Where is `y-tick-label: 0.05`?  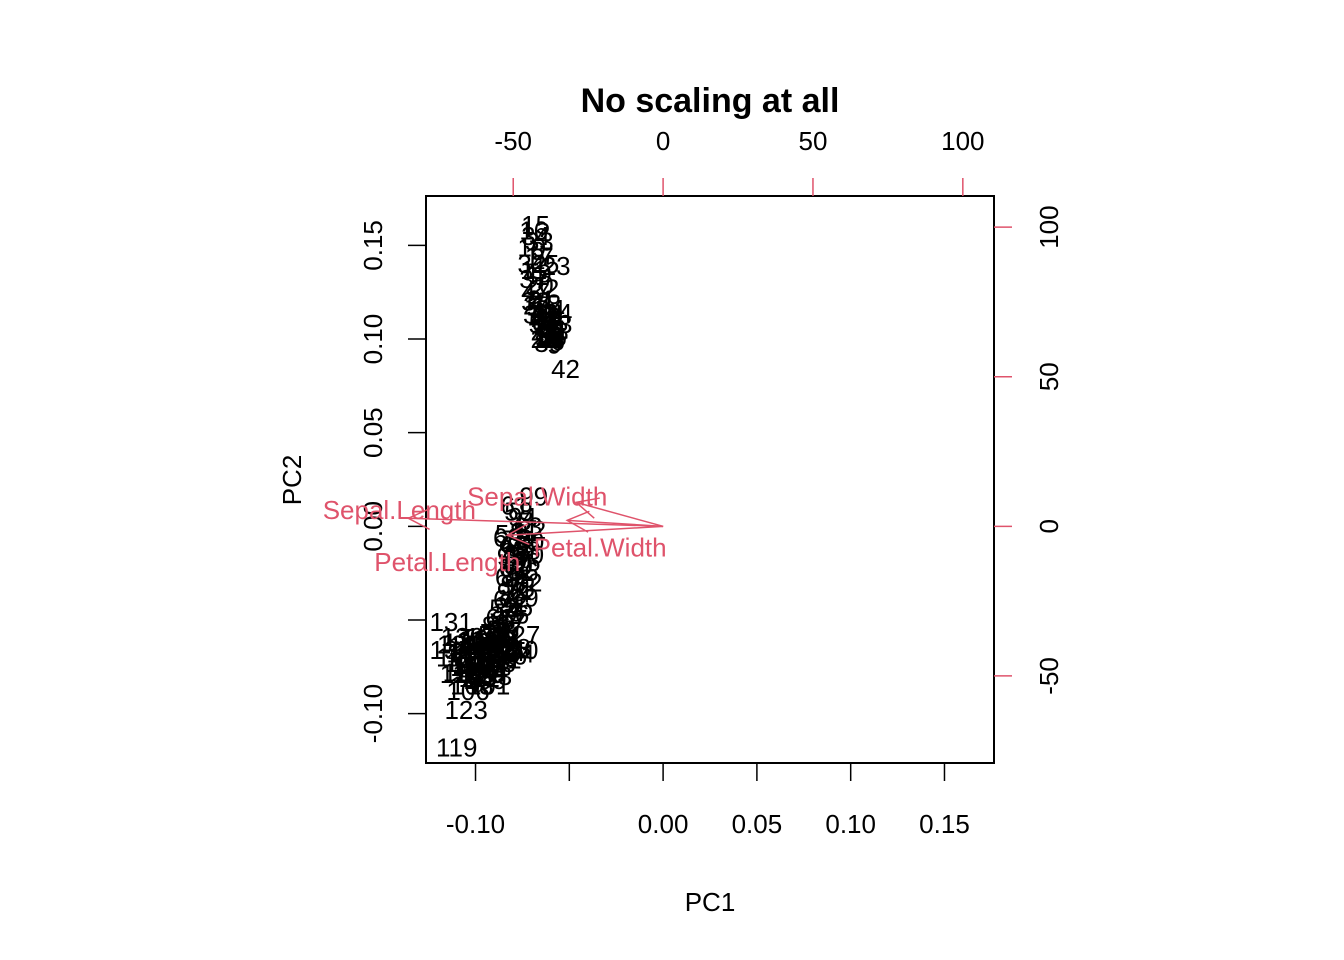 y-tick-label: 0.05 is located at coordinates (373, 432).